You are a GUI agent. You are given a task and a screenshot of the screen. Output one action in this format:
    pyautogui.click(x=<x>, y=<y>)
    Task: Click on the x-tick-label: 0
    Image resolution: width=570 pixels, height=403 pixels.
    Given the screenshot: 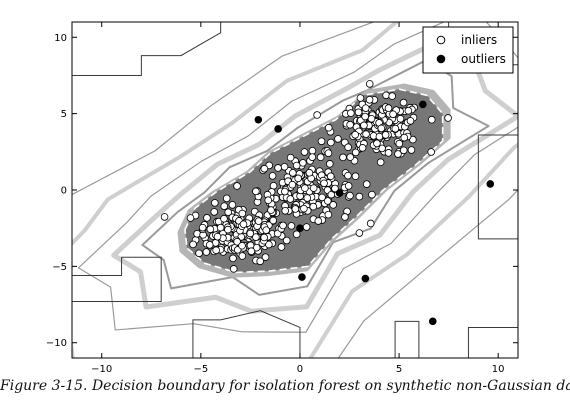 What is the action you would take?
    pyautogui.click(x=300, y=369)
    